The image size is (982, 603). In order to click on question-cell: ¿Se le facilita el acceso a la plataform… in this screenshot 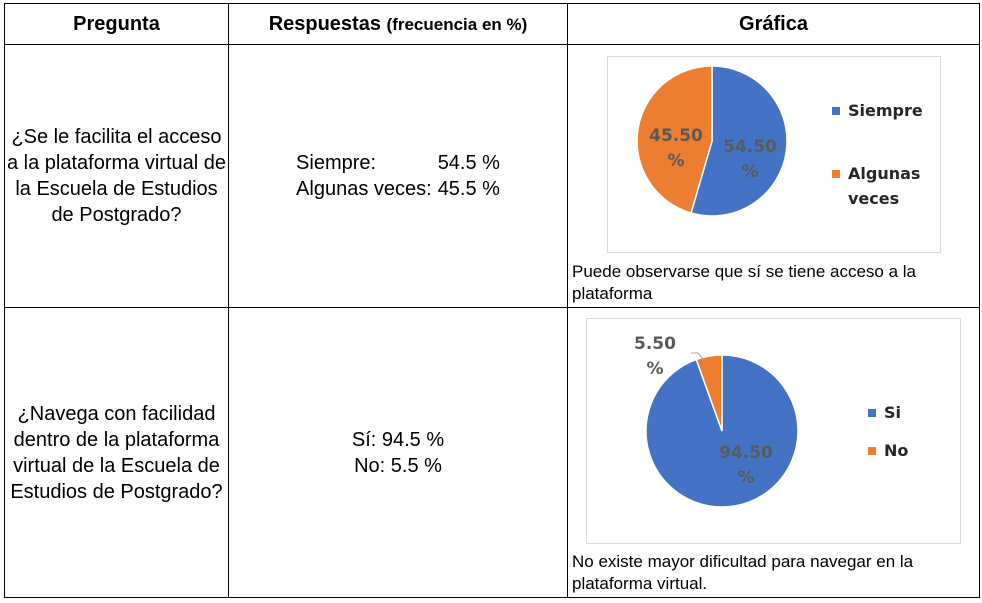, I will do `click(116, 176)`.